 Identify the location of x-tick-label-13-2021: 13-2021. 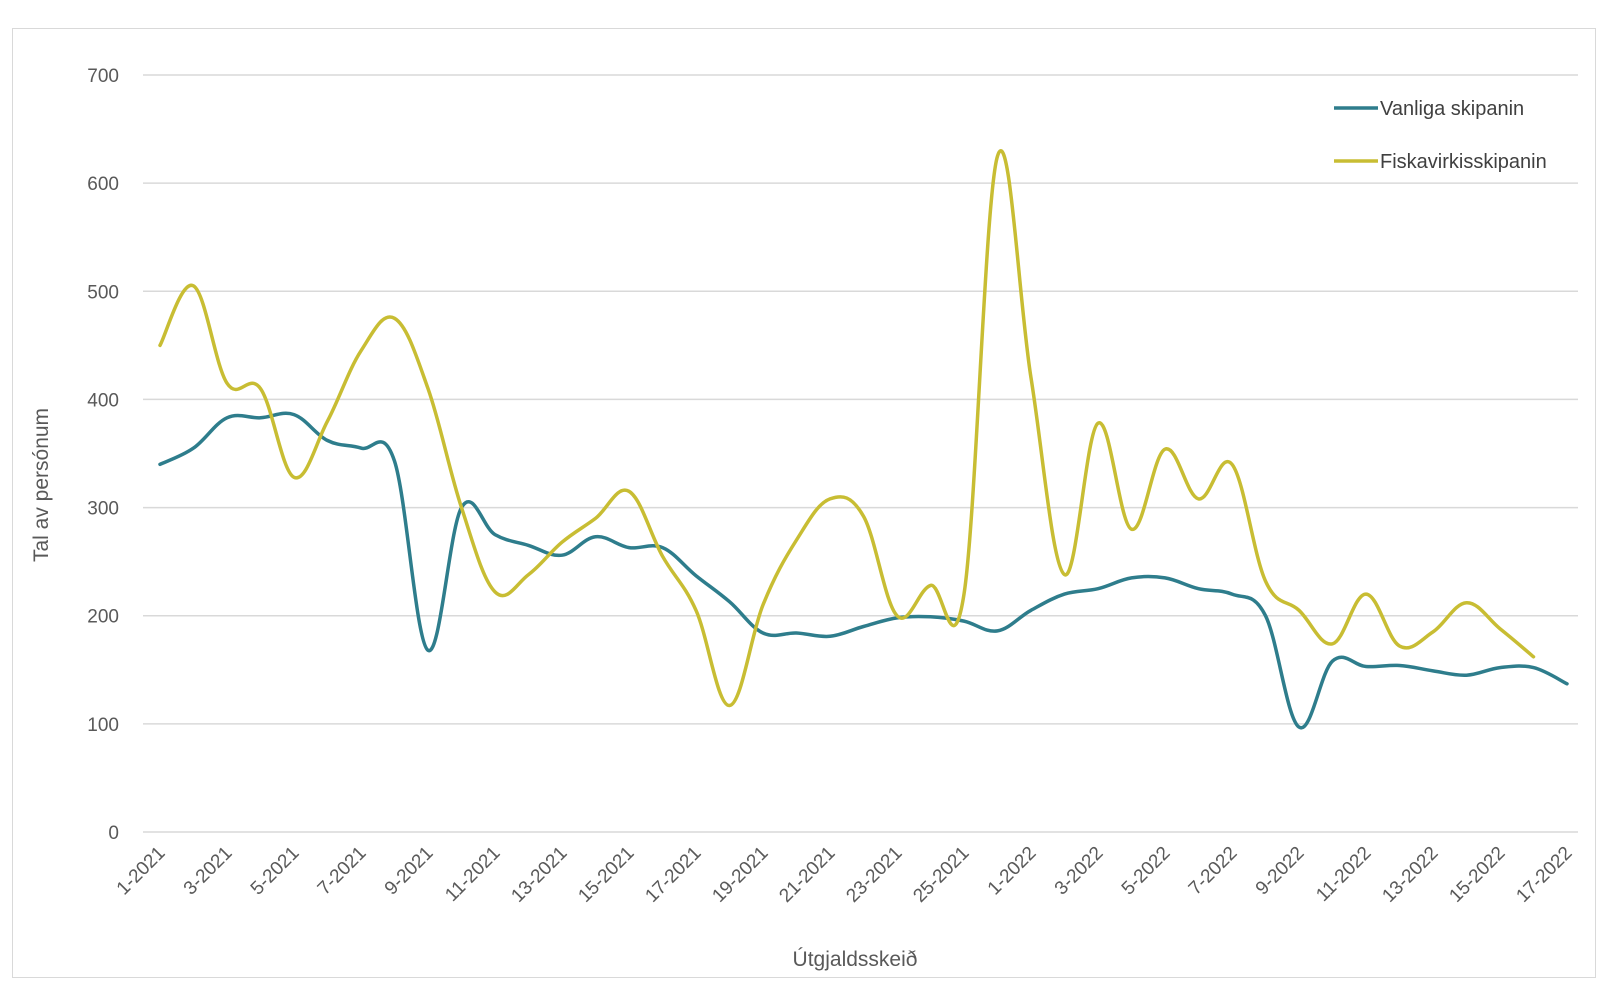
(539, 875).